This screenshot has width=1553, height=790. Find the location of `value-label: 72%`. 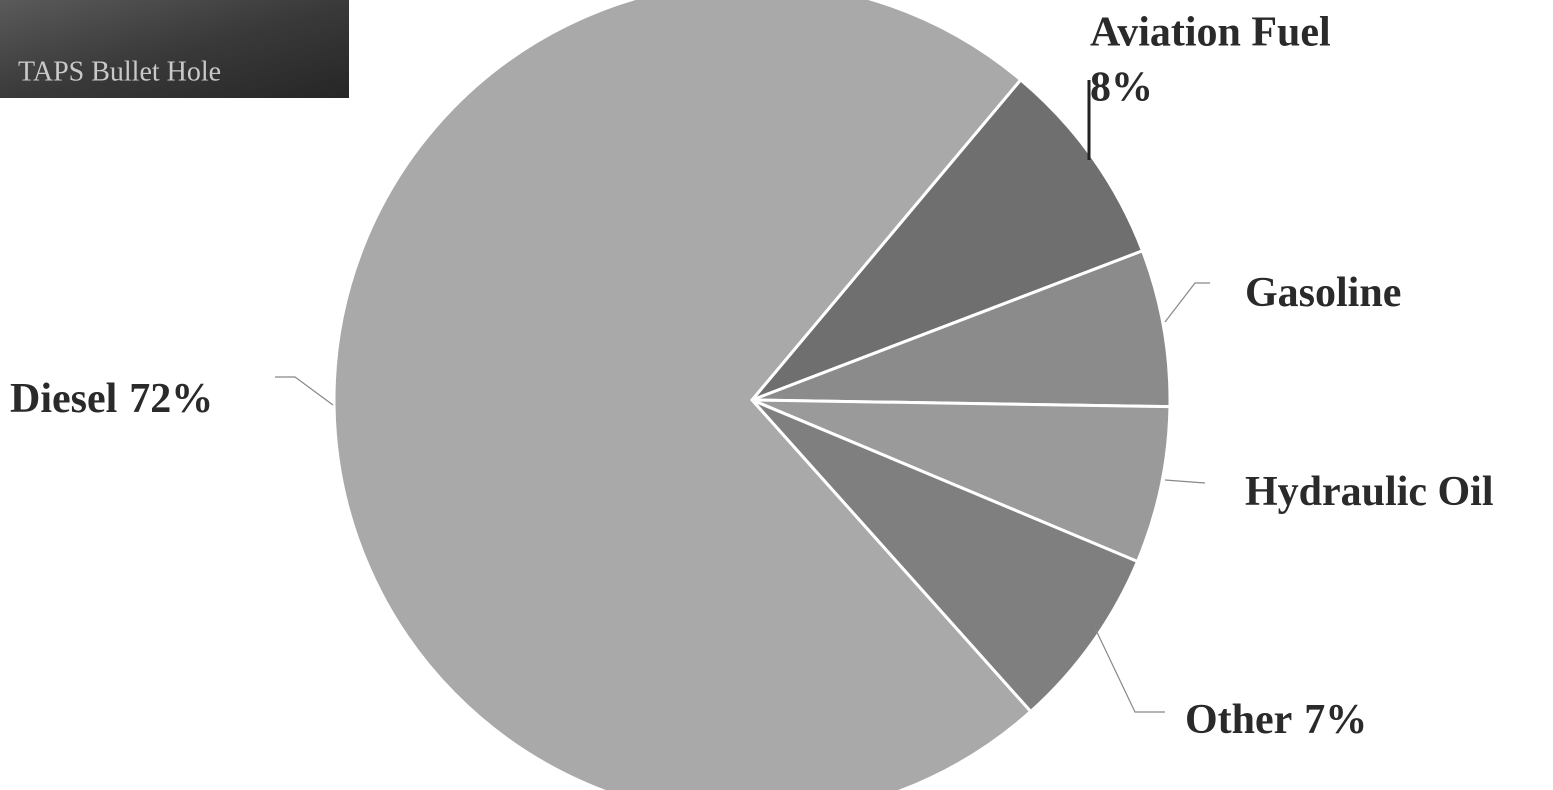

value-label: 72% is located at coordinates (171, 399).